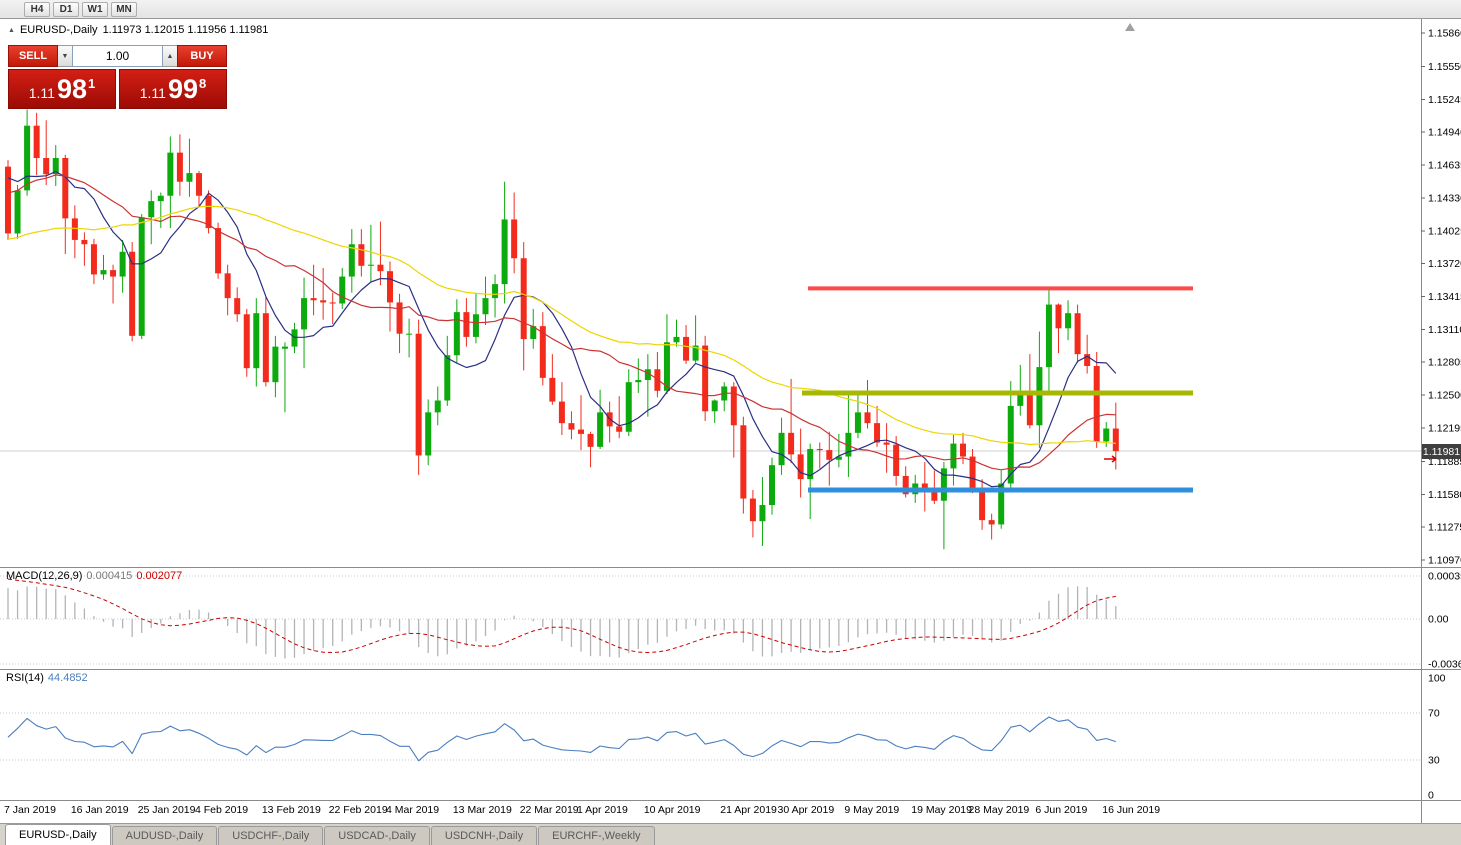 This screenshot has height=845, width=1461. I want to click on macd-name: MACD(12,26,9), so click(44, 576).